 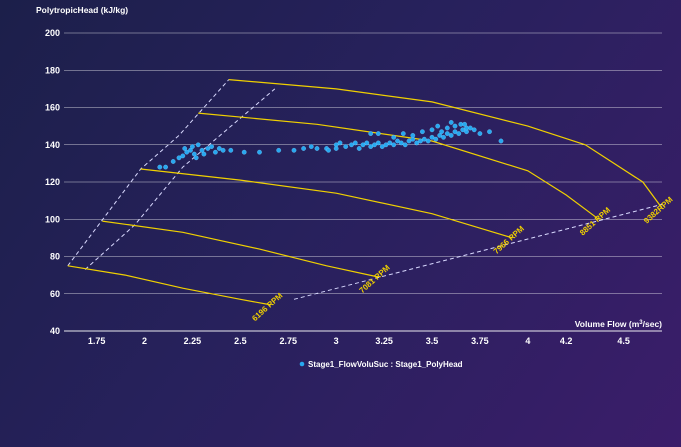 What do you see at coordinates (82, 10) in the screenshot?
I see `y-axis-title: PolytropicHead (kJ/kg)` at bounding box center [82, 10].